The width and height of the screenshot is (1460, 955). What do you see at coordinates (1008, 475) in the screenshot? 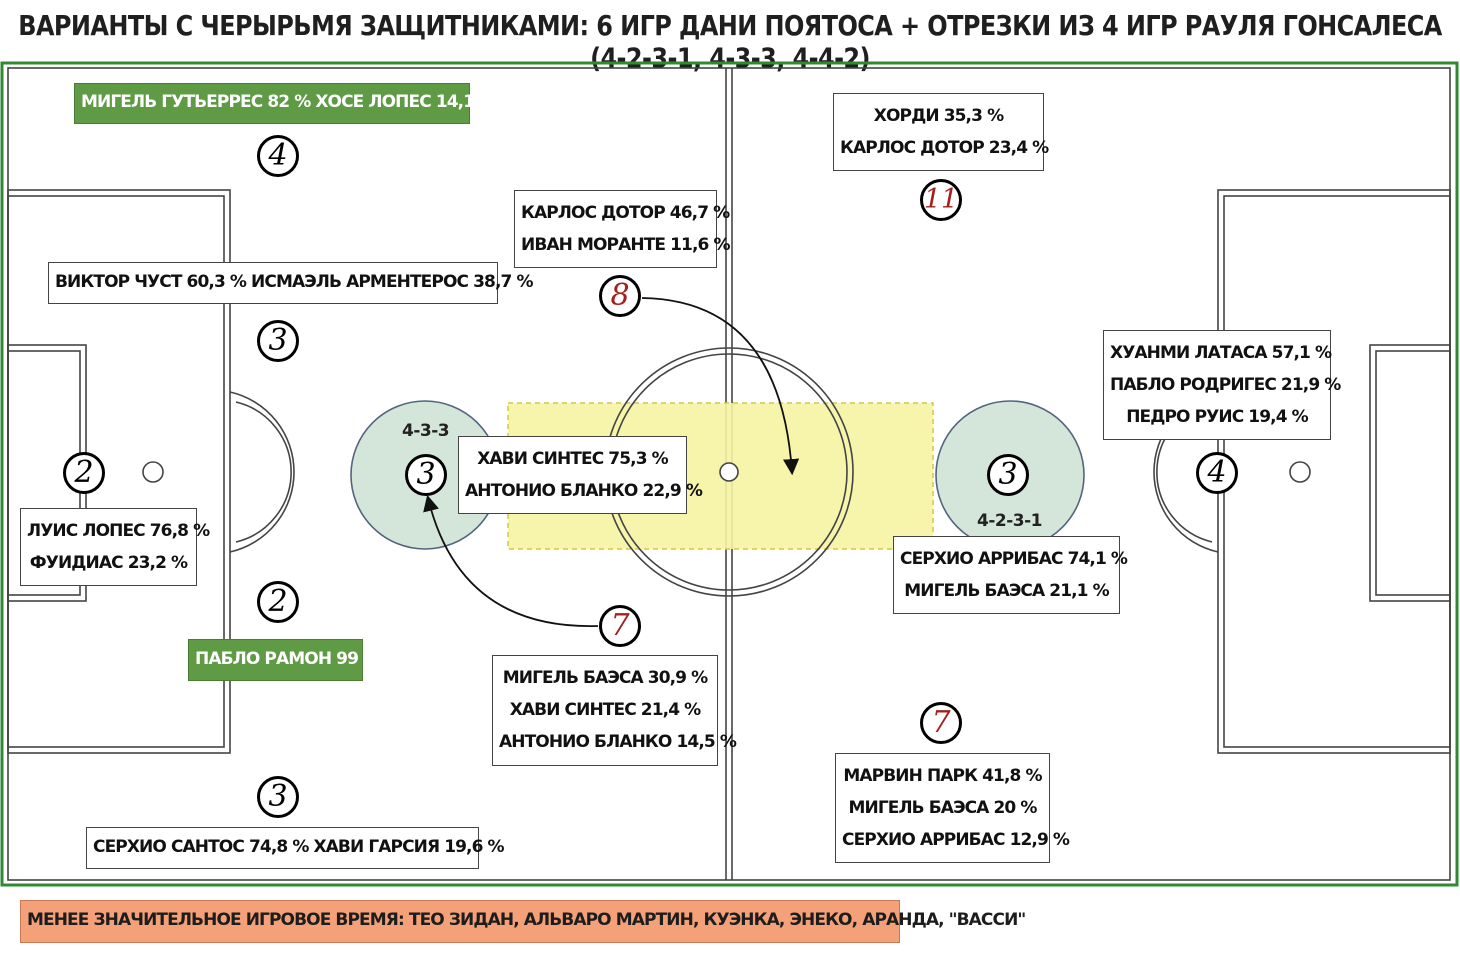
I see `position-number-am: 3` at bounding box center [1008, 475].